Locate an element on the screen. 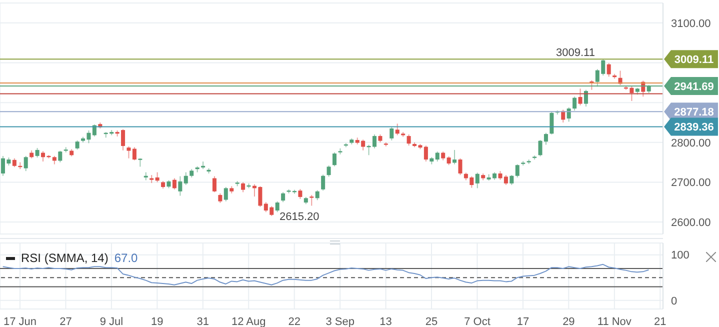 Image resolution: width=719 pixels, height=327 pixels. ref-line-label: 2839.36 is located at coordinates (694, 128).